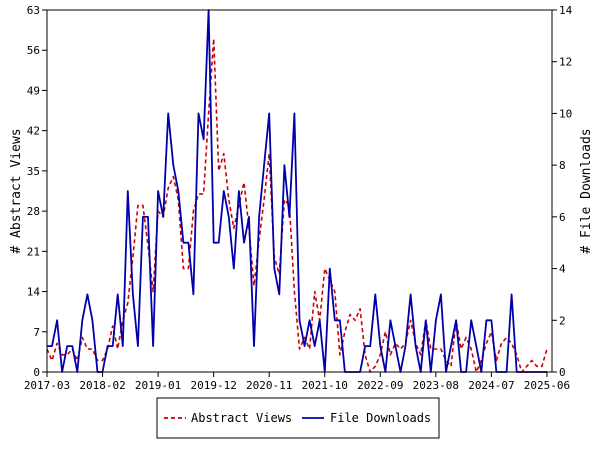  What do you see at coordinates (380, 385) in the screenshot?
I see `x-tick-label: 2022-09` at bounding box center [380, 385].